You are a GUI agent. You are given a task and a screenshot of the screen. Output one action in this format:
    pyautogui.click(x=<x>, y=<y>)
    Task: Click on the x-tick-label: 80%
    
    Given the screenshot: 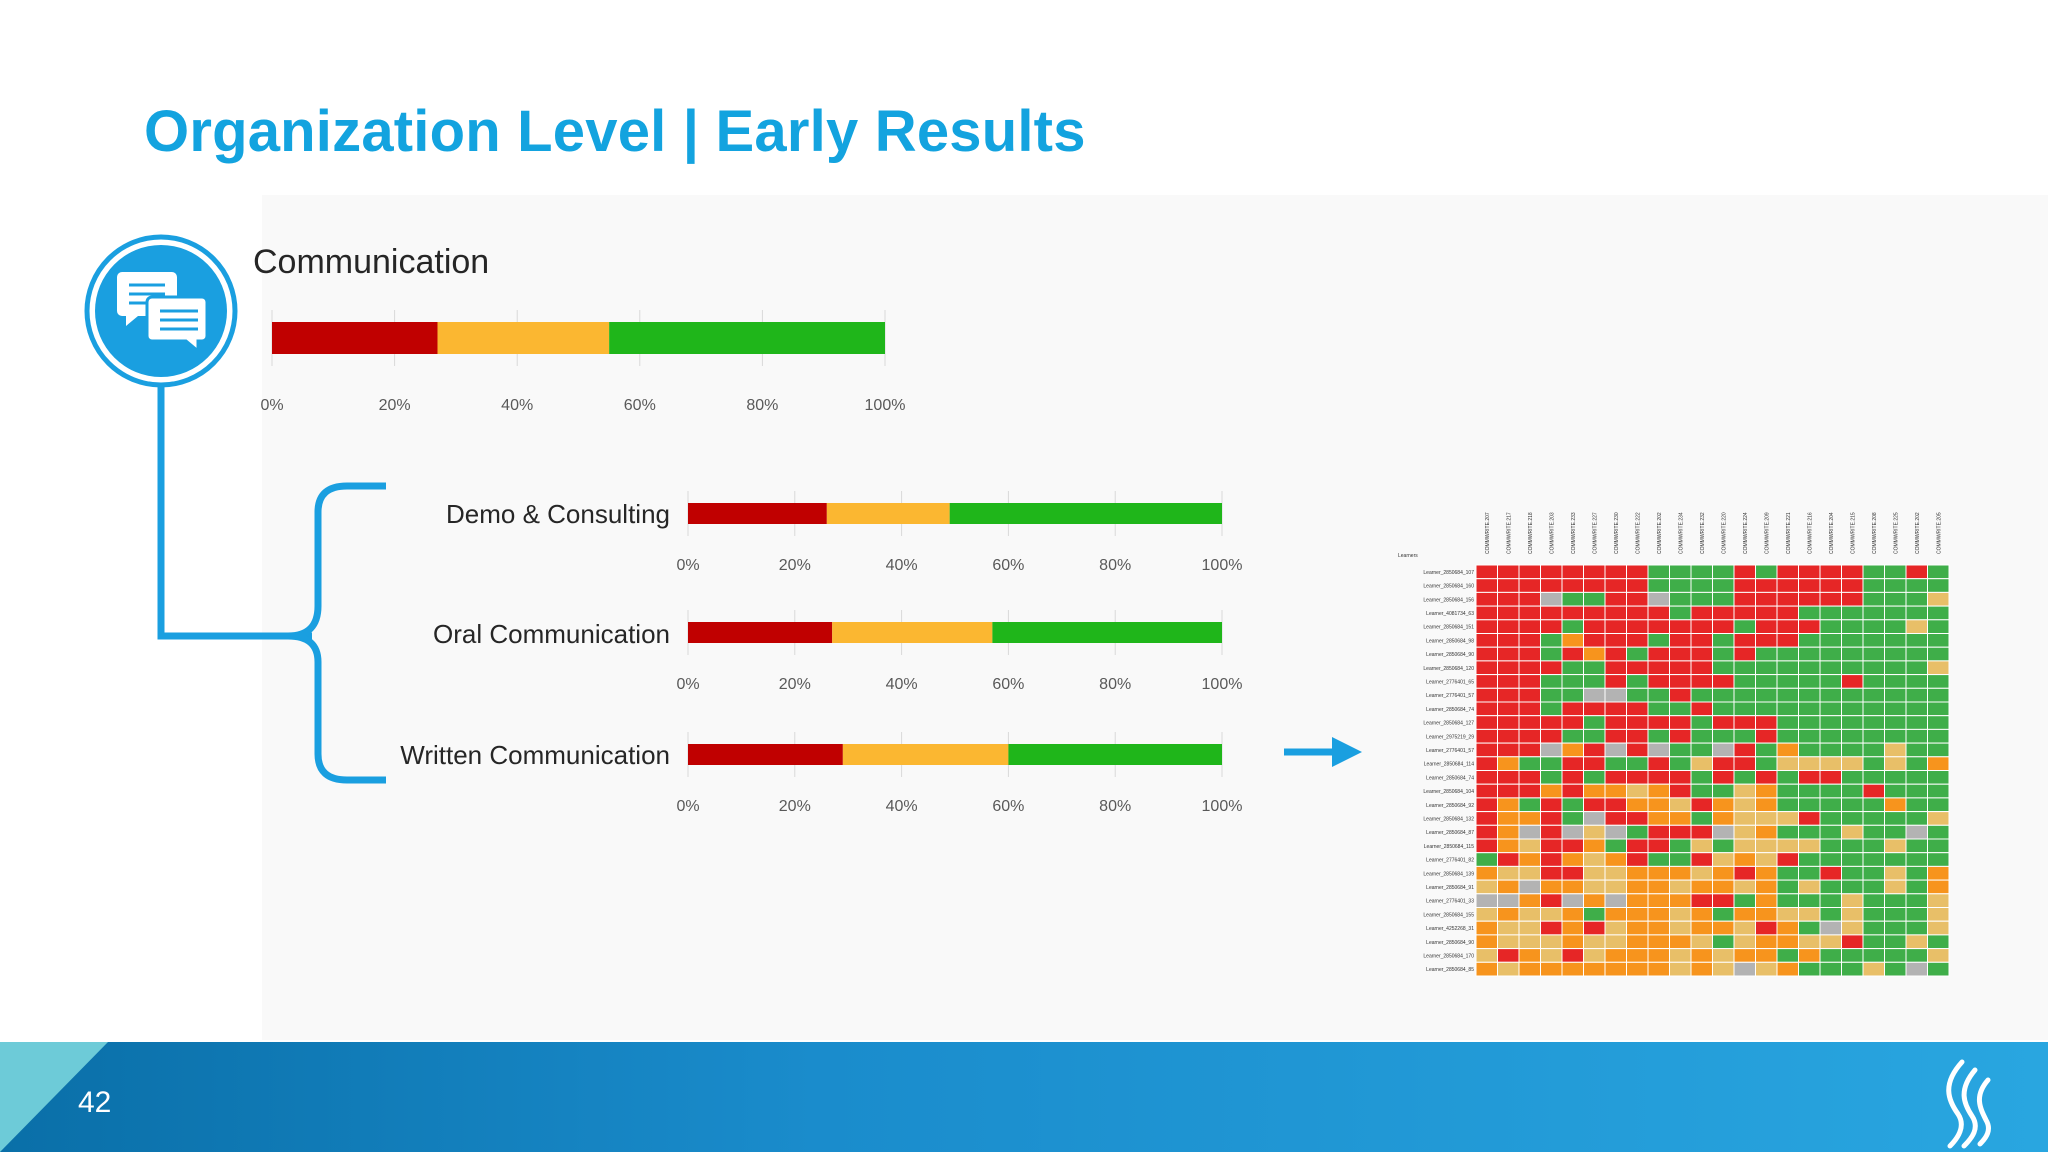 What is the action you would take?
    pyautogui.click(x=762, y=405)
    